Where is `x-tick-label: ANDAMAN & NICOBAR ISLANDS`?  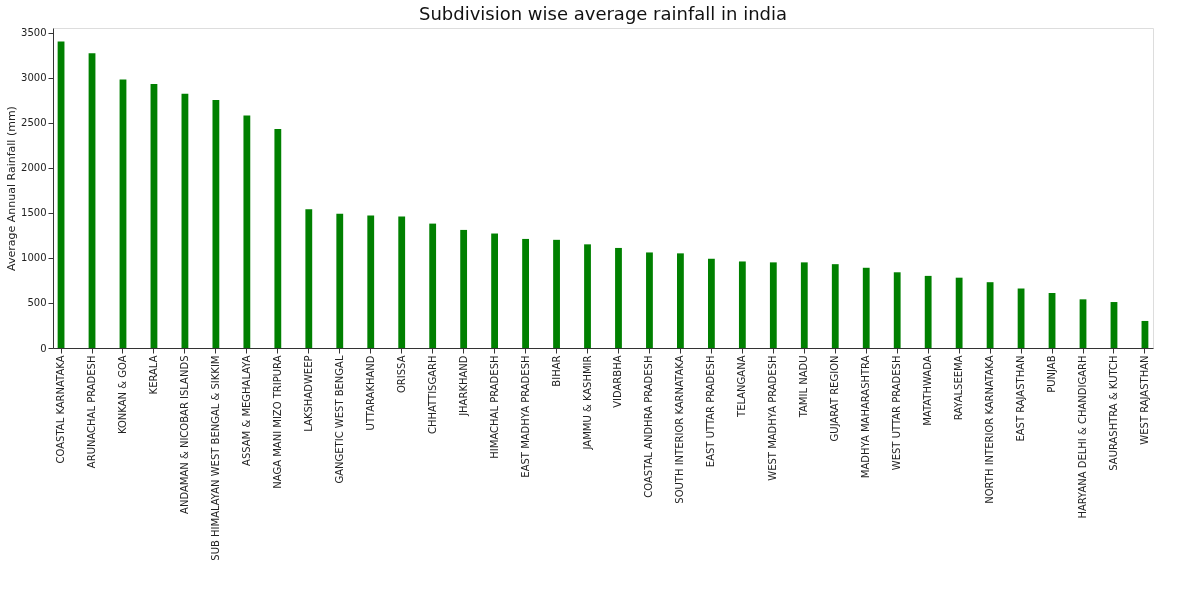
x-tick-label: ANDAMAN & NICOBAR ISLANDS is located at coordinates (184, 434).